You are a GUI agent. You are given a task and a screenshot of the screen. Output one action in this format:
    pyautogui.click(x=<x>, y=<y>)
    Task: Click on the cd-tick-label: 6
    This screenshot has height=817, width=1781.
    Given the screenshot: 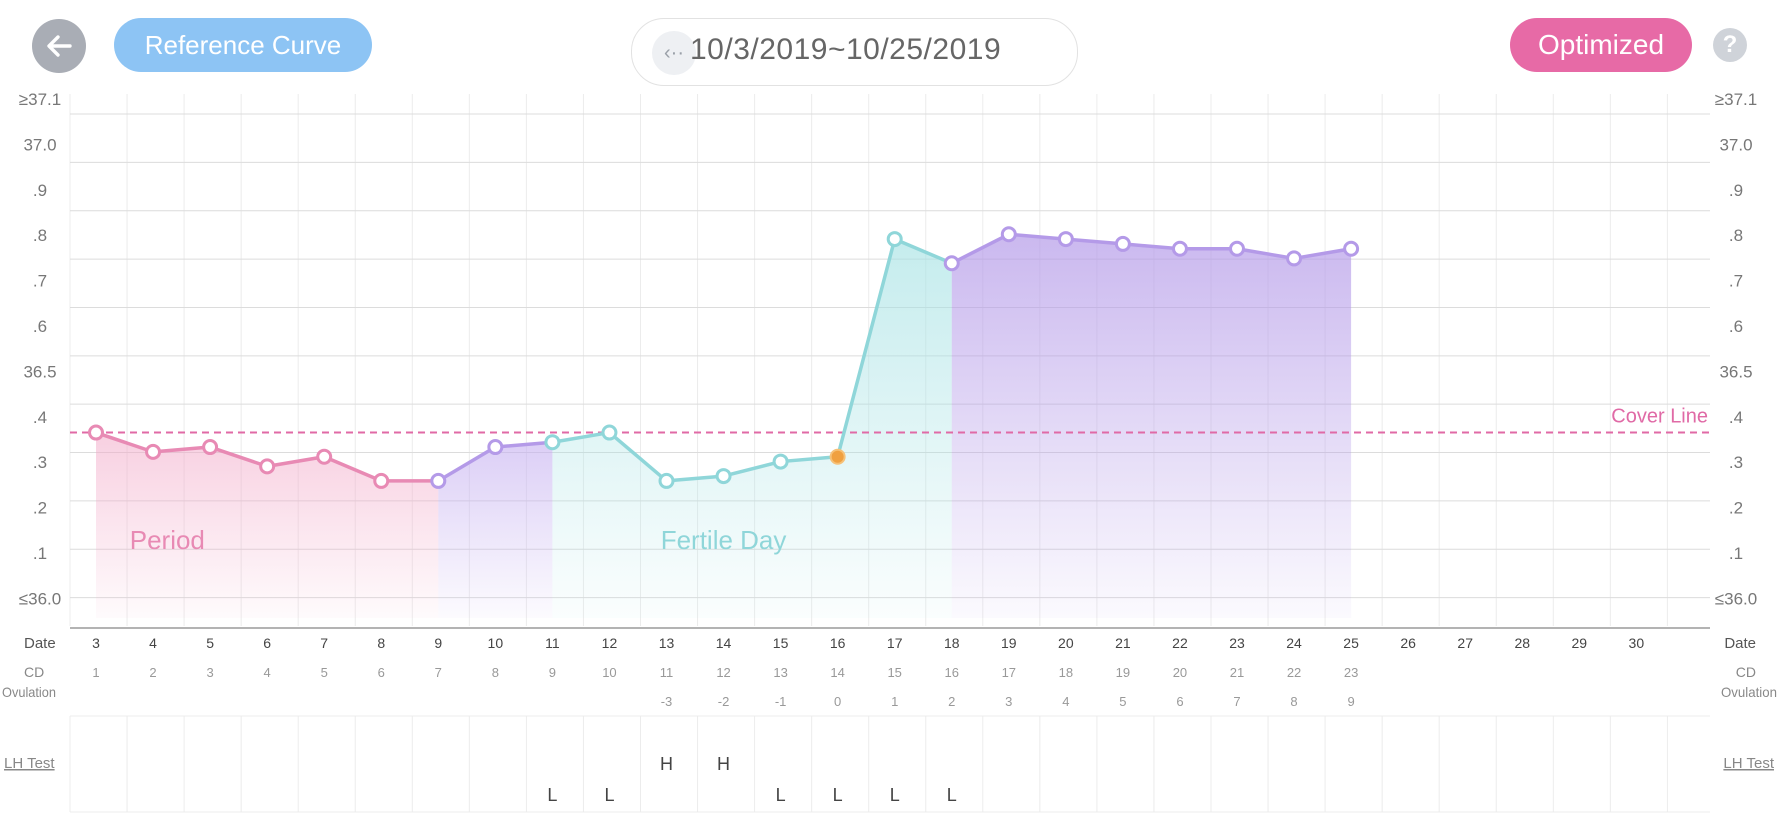 What is the action you would take?
    pyautogui.click(x=381, y=672)
    